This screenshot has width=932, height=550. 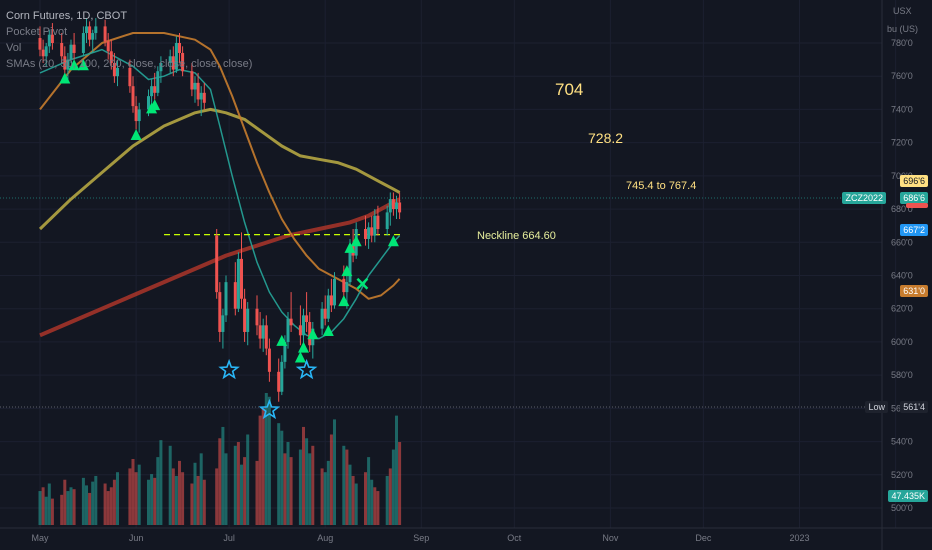 What do you see at coordinates (902, 43) in the screenshot?
I see `price-tick-label: 780'0` at bounding box center [902, 43].